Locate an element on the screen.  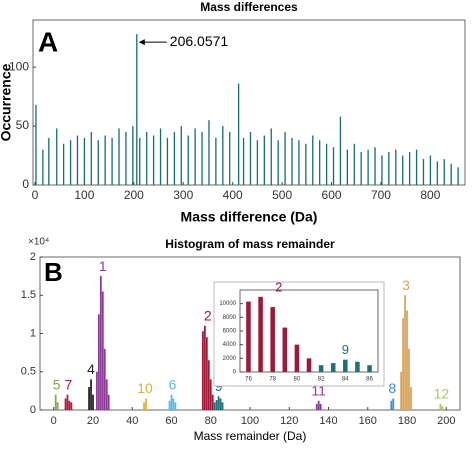
y-multiplier: ×10⁴ is located at coordinates (38, 242).